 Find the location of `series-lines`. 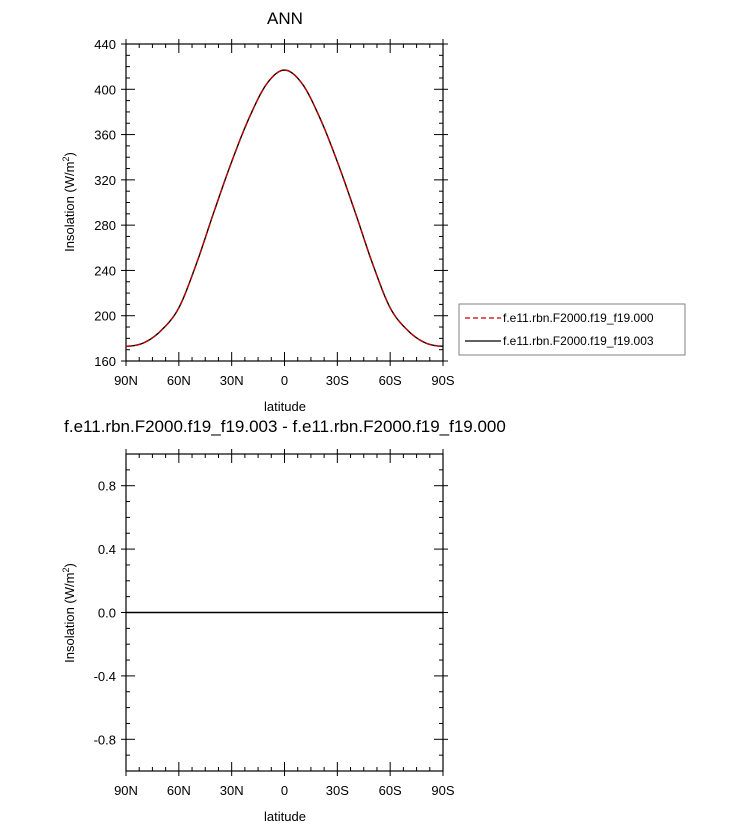

series-lines is located at coordinates (284, 208).